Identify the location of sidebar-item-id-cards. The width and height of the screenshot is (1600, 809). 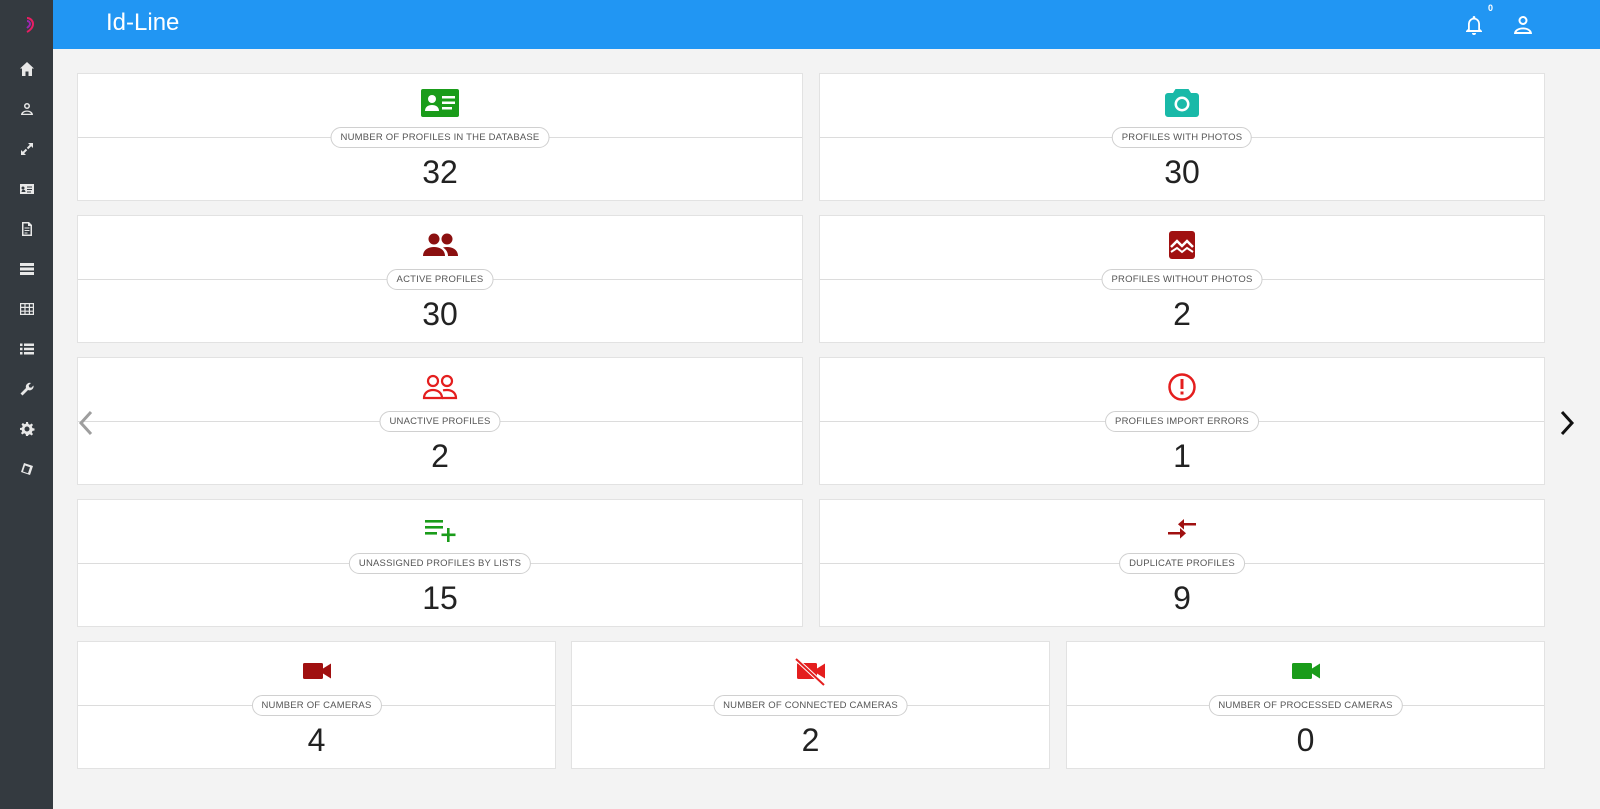
(26, 189).